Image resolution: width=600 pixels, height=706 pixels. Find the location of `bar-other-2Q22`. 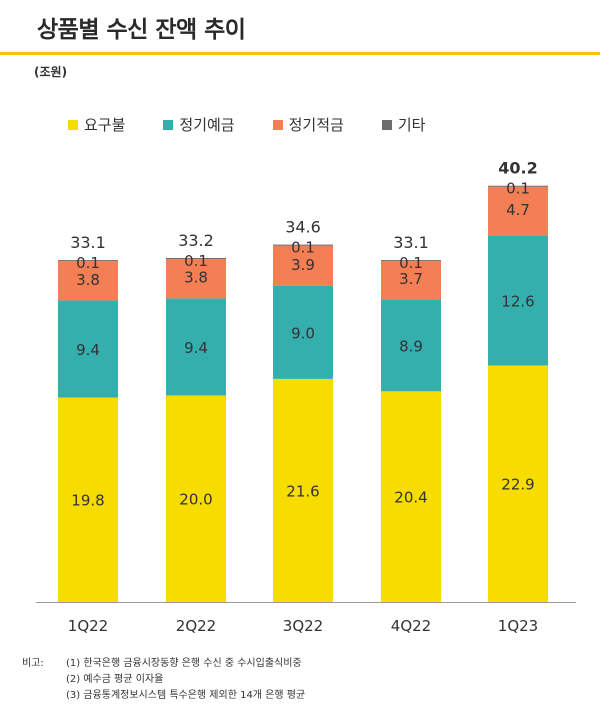

bar-other-2Q22 is located at coordinates (196, 259).